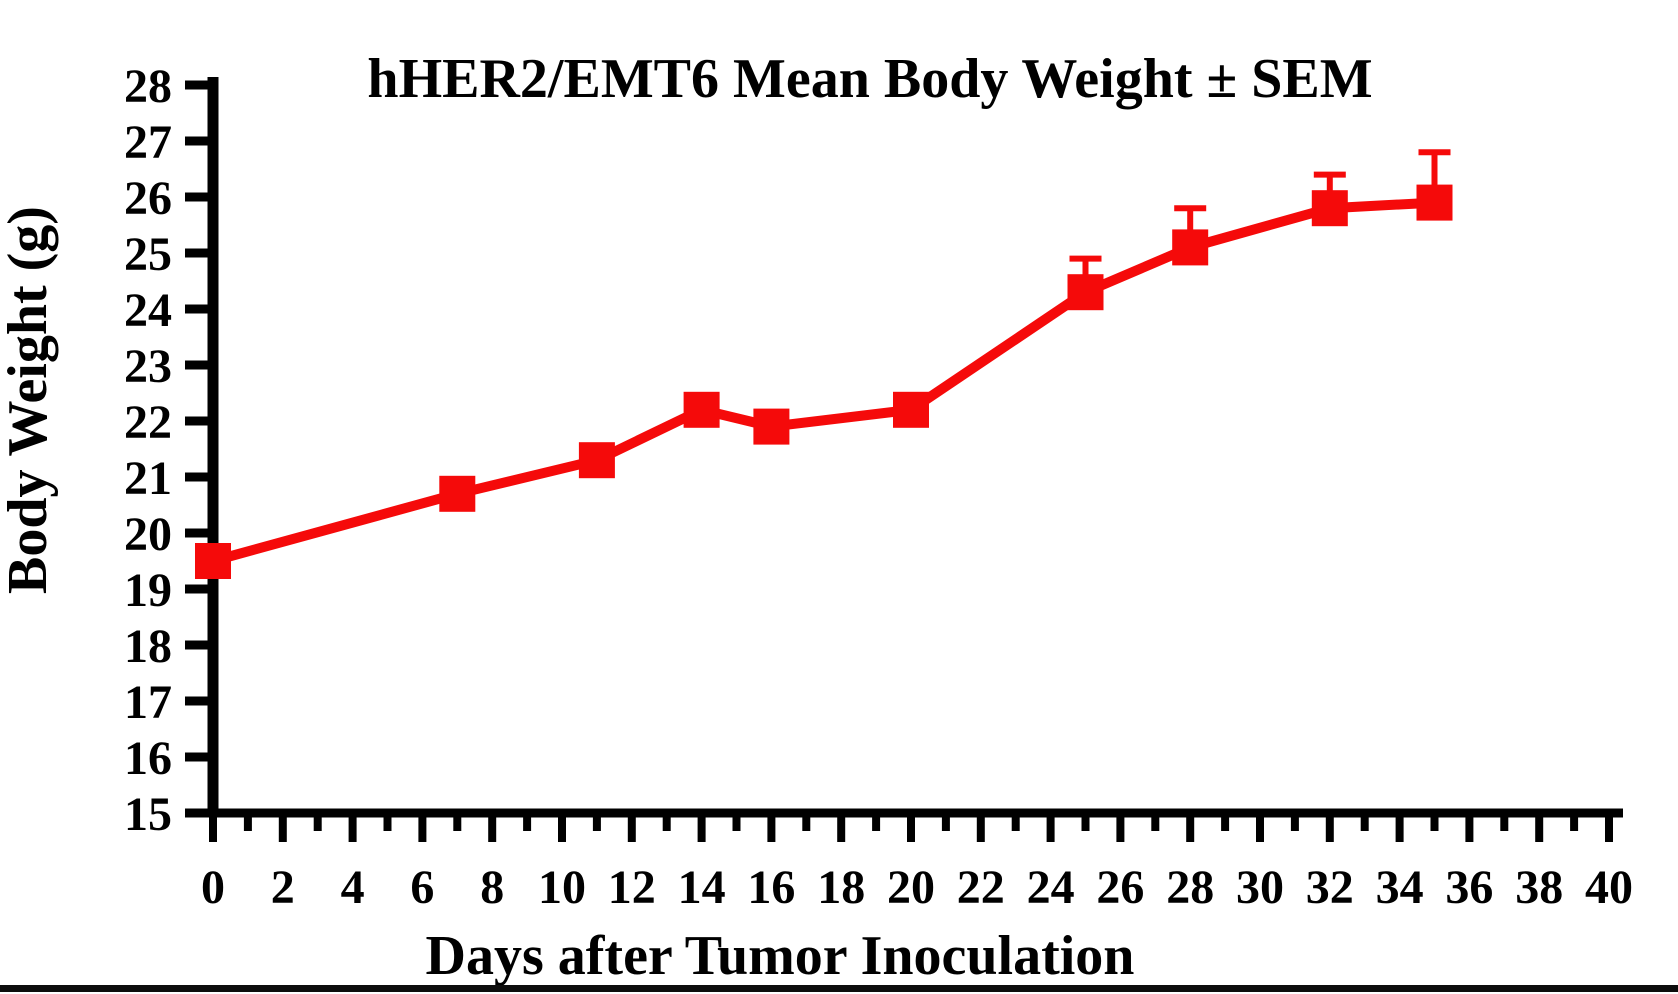 The height and width of the screenshot is (994, 1678). What do you see at coordinates (148, 814) in the screenshot?
I see `y-tick-label: 15` at bounding box center [148, 814].